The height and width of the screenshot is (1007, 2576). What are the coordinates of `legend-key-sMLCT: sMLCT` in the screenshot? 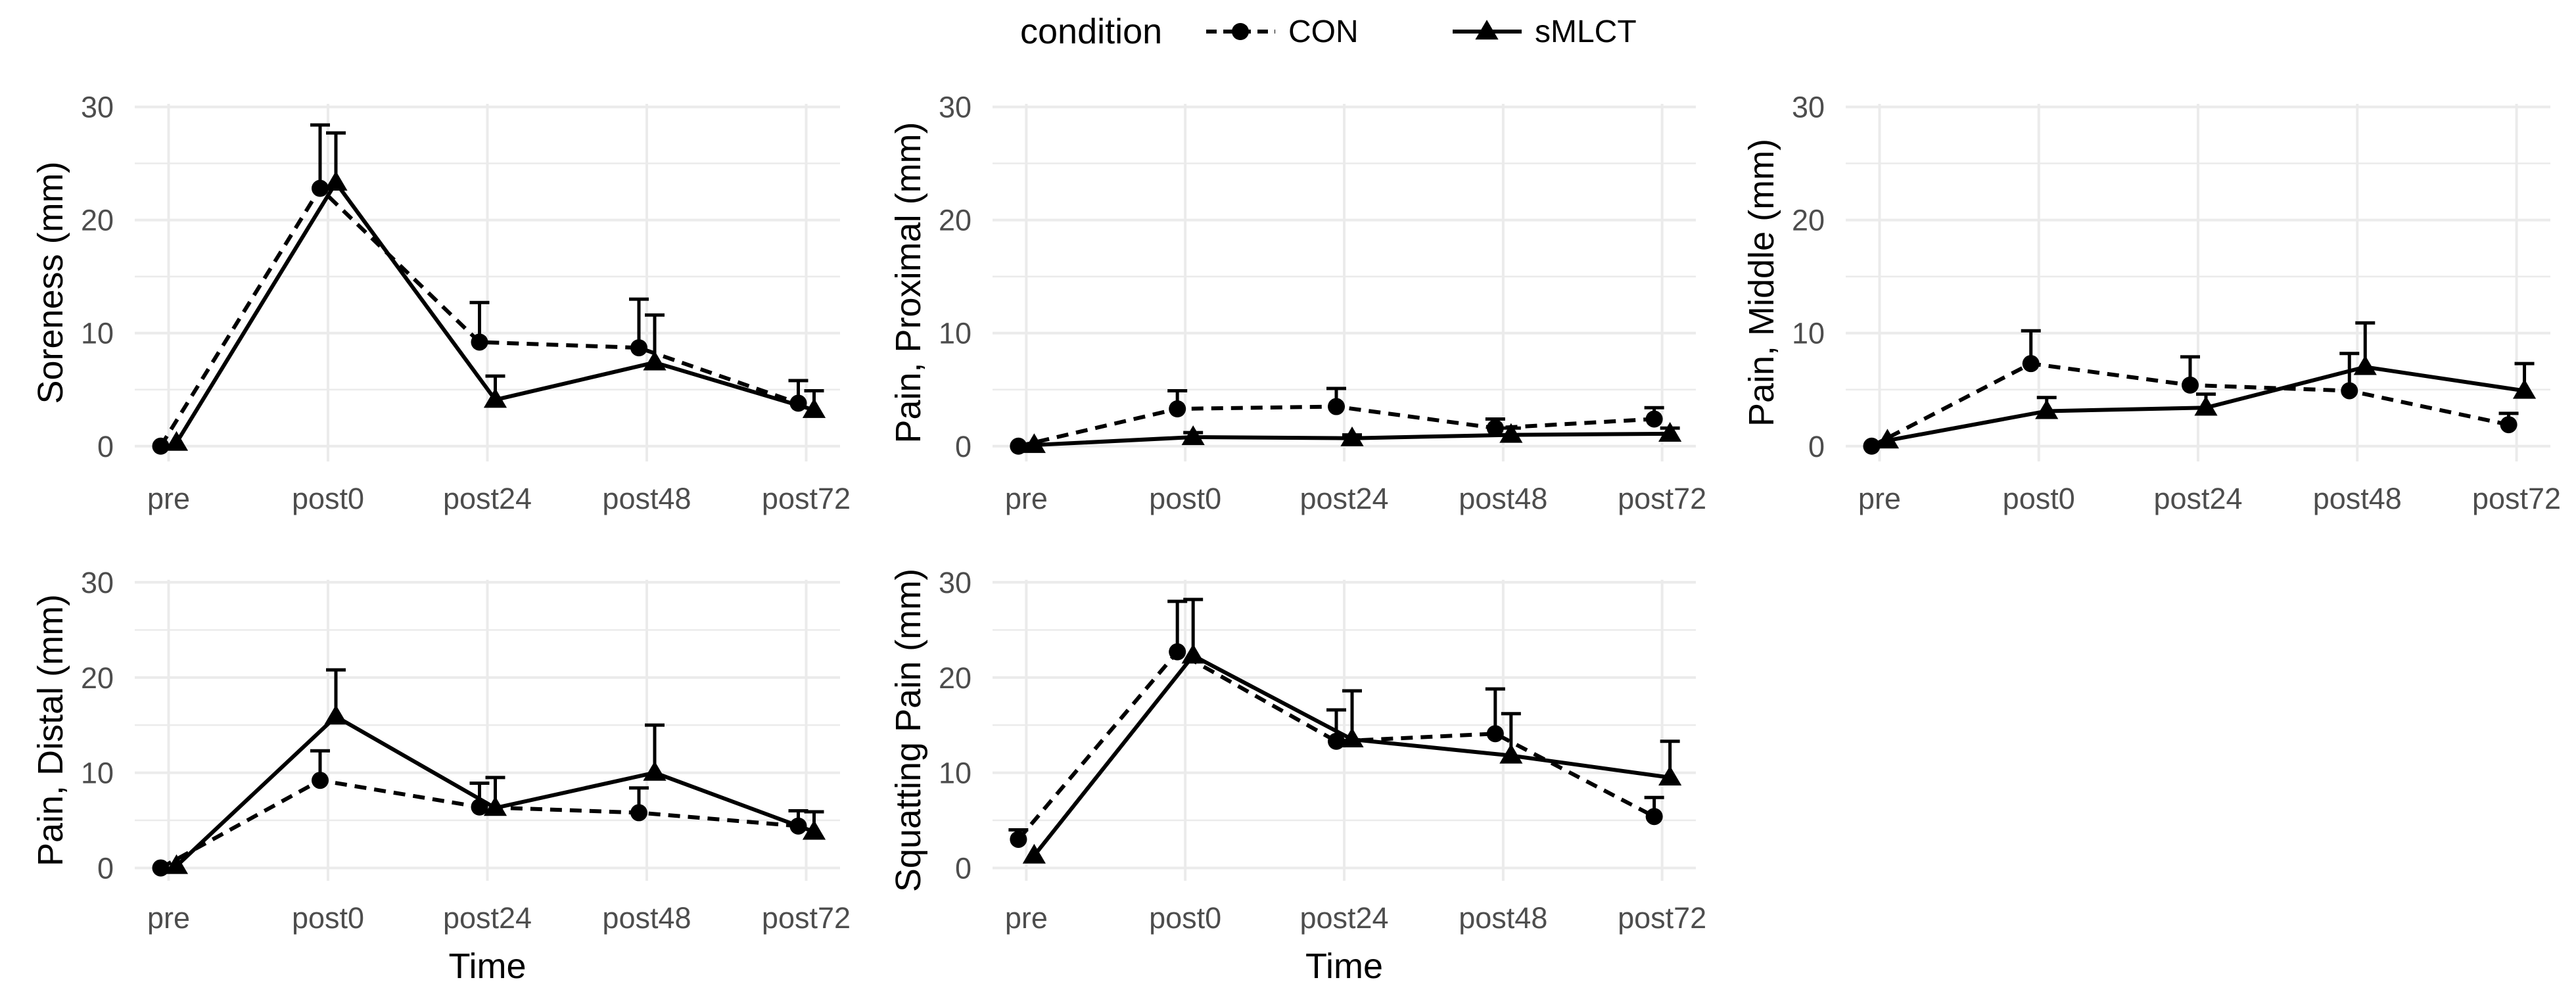 It's located at (1545, 32).